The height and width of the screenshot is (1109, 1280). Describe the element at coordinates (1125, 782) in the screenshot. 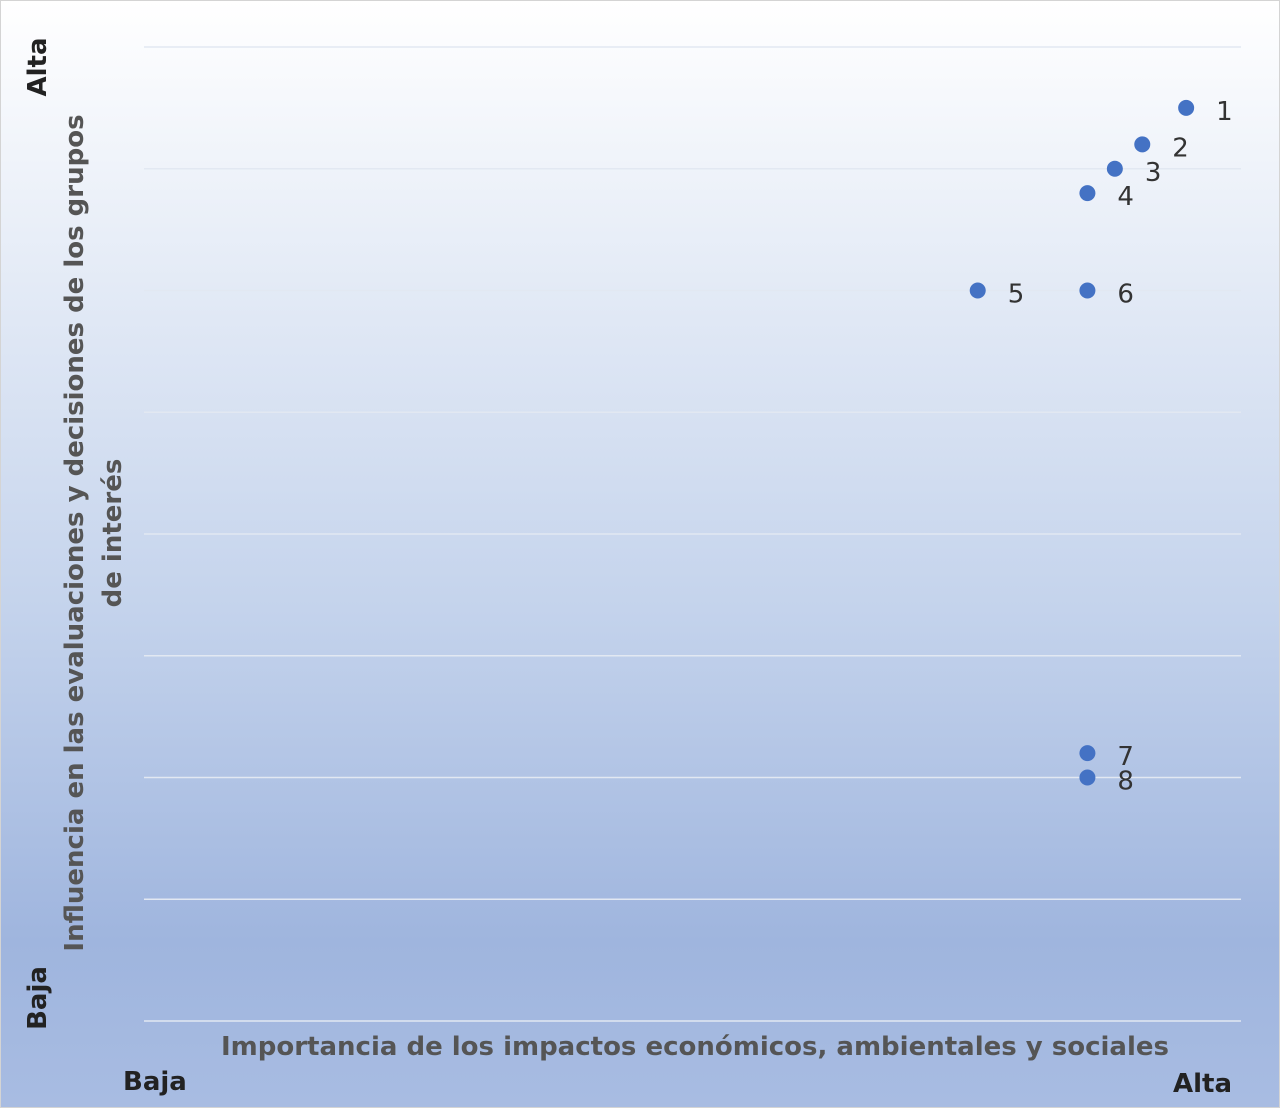

I see `data-label: 8` at that location.